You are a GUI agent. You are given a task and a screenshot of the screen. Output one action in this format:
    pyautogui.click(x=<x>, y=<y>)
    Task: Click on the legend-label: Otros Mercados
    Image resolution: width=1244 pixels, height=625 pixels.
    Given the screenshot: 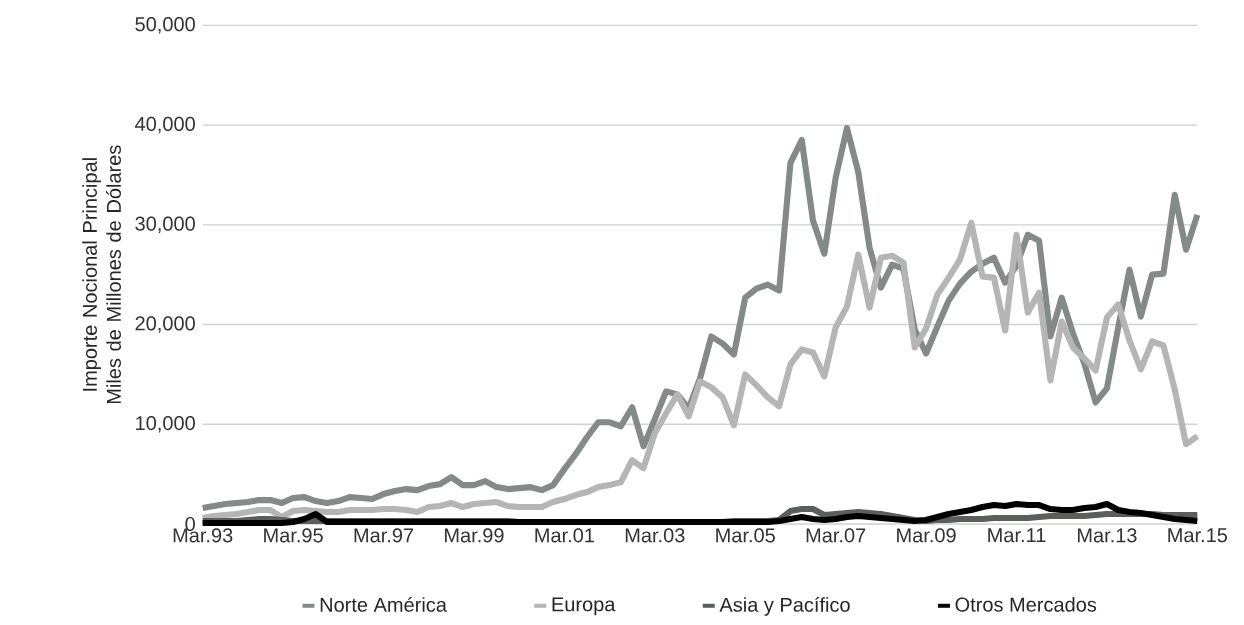 What is the action you would take?
    pyautogui.click(x=1026, y=604)
    